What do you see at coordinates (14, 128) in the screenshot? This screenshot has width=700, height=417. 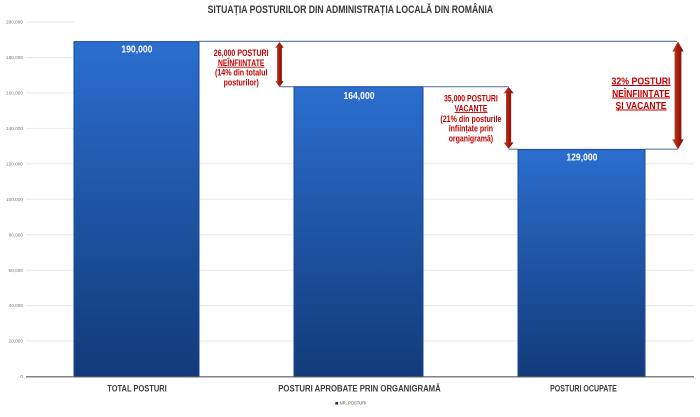 I see `svg-text: 140,000` at bounding box center [14, 128].